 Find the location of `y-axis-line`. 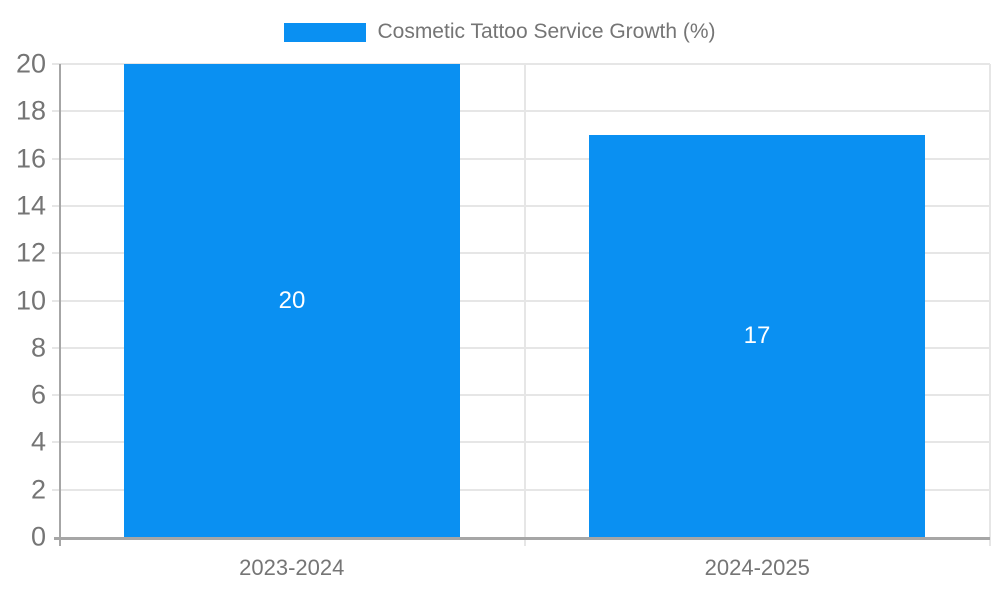

y-axis-line is located at coordinates (60, 305).